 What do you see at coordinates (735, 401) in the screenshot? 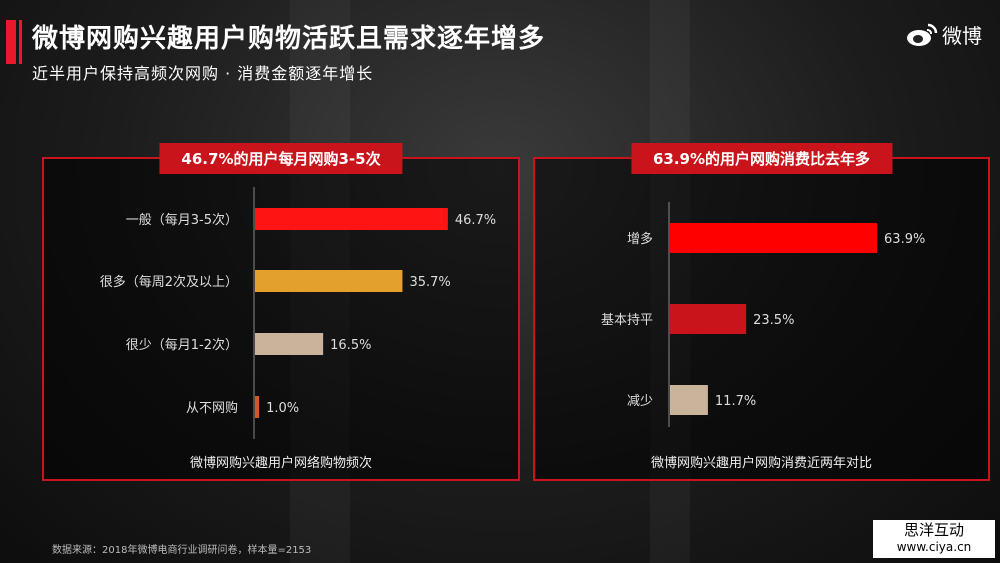
I see `value-label-2: 11.7%` at bounding box center [735, 401].